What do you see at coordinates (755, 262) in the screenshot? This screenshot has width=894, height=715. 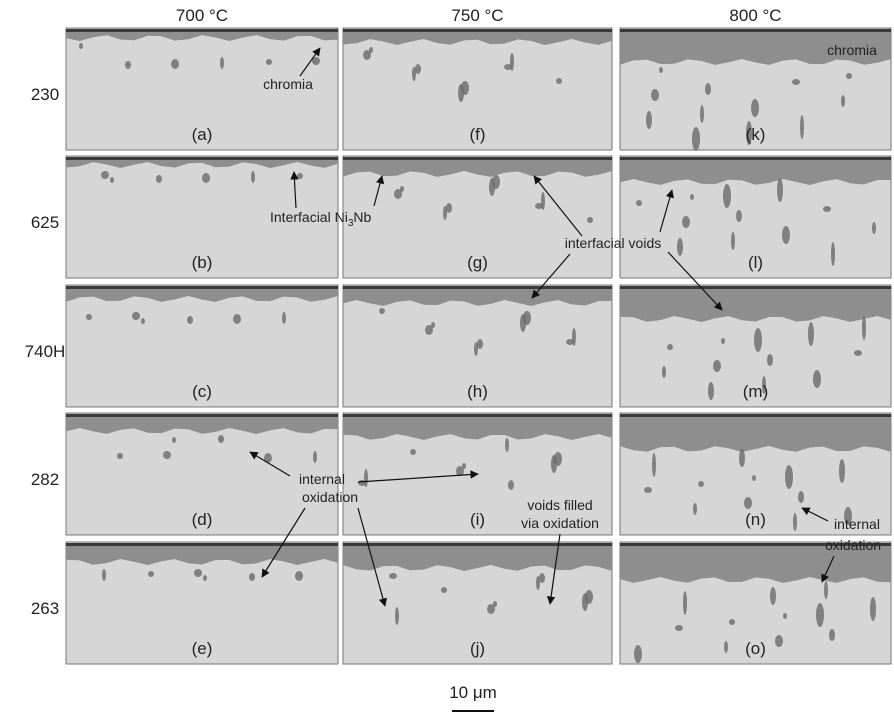 I see `panel-label: (l)` at bounding box center [755, 262].